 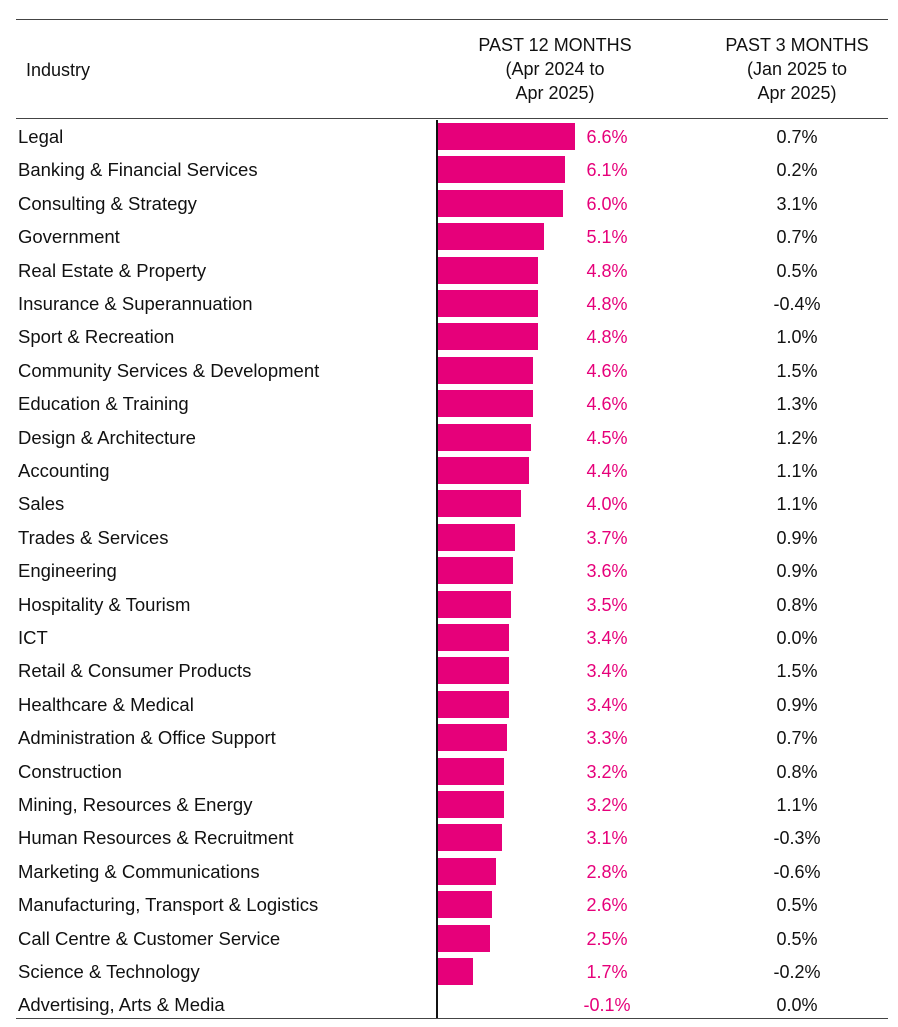 I want to click on table-row: Construction 3.2% 0.8%, so click(x=449, y=771).